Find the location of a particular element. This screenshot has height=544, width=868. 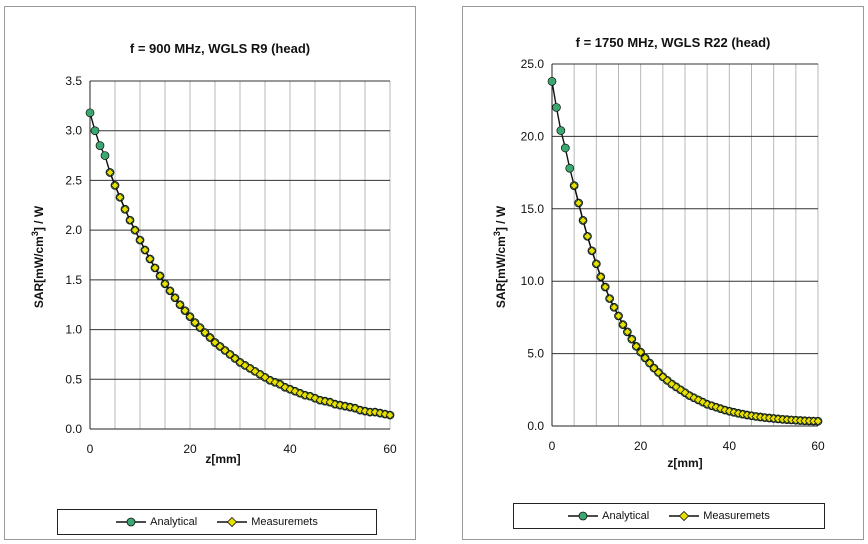

y-tick-label: 0.5 is located at coordinates (73, 379).